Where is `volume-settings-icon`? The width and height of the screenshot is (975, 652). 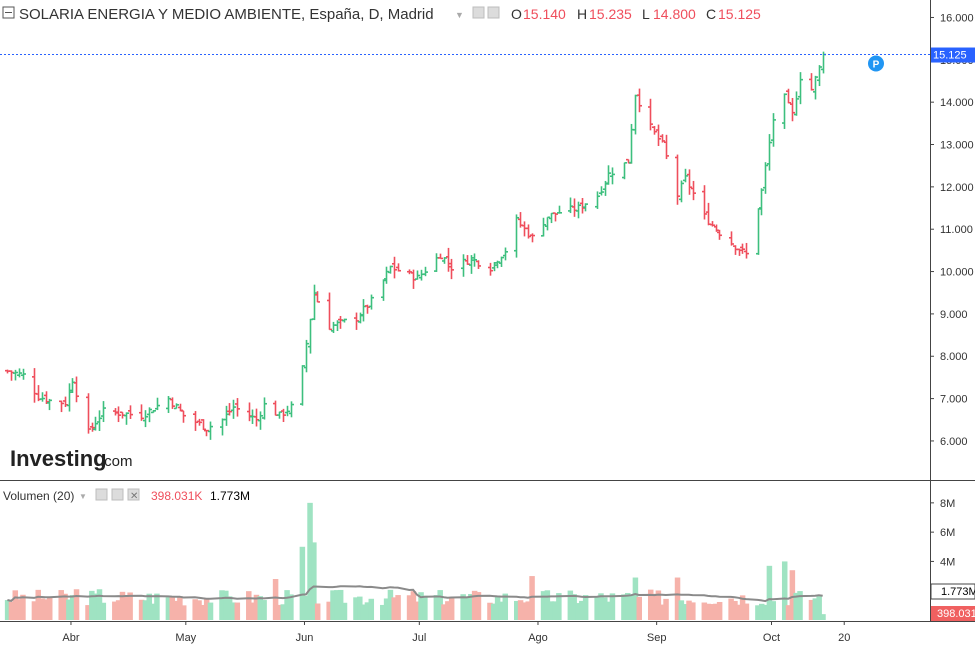
volume-settings-icon is located at coordinates (117, 494).